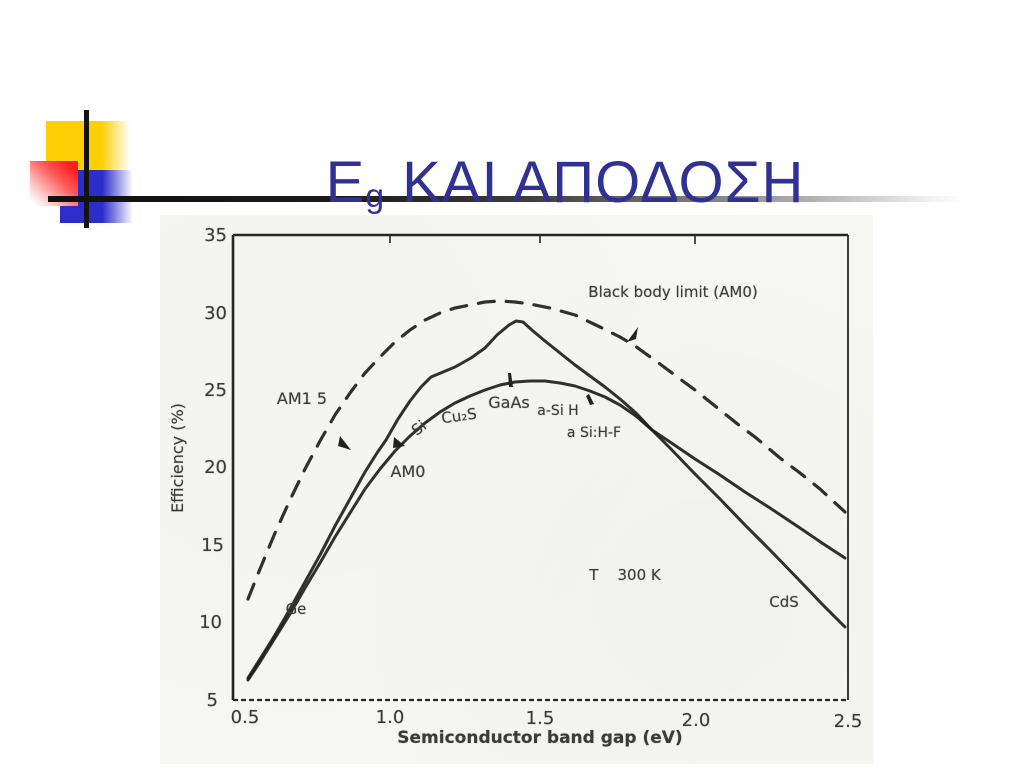  I want to click on y-tick-5: 5, so click(212, 700).